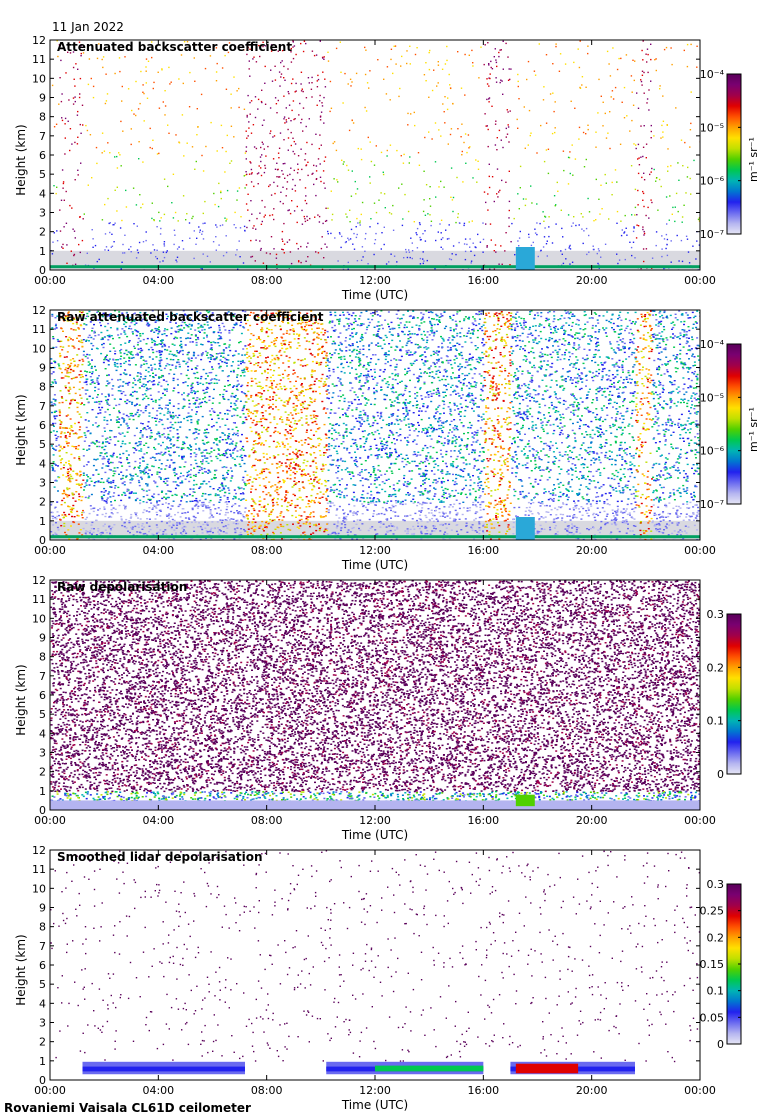  I want to click on x-tick-label: 08:00, so click(267, 550).